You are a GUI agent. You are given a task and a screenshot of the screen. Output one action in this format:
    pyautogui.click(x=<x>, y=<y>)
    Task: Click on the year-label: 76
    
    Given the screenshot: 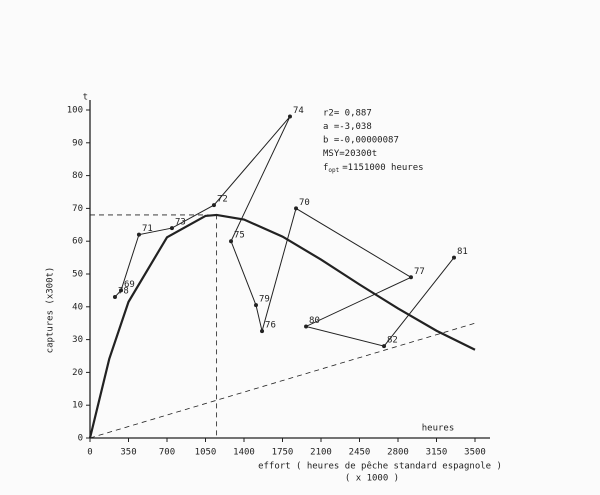 What is the action you would take?
    pyautogui.click(x=270, y=326)
    